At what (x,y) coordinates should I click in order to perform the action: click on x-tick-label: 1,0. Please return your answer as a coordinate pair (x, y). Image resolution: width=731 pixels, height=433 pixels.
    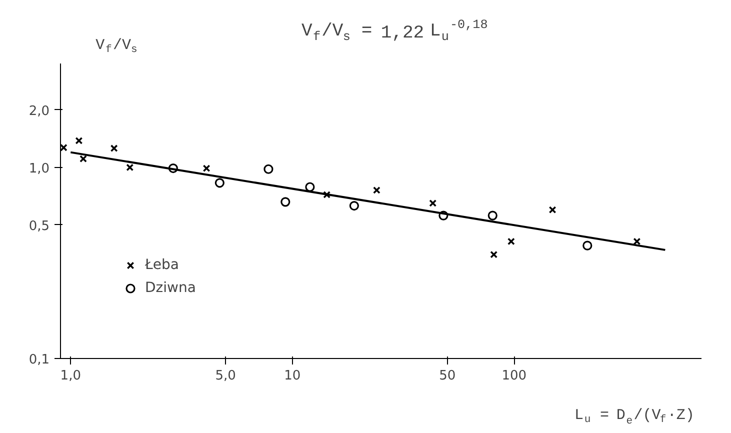
    Looking at the image, I should click on (70, 376).